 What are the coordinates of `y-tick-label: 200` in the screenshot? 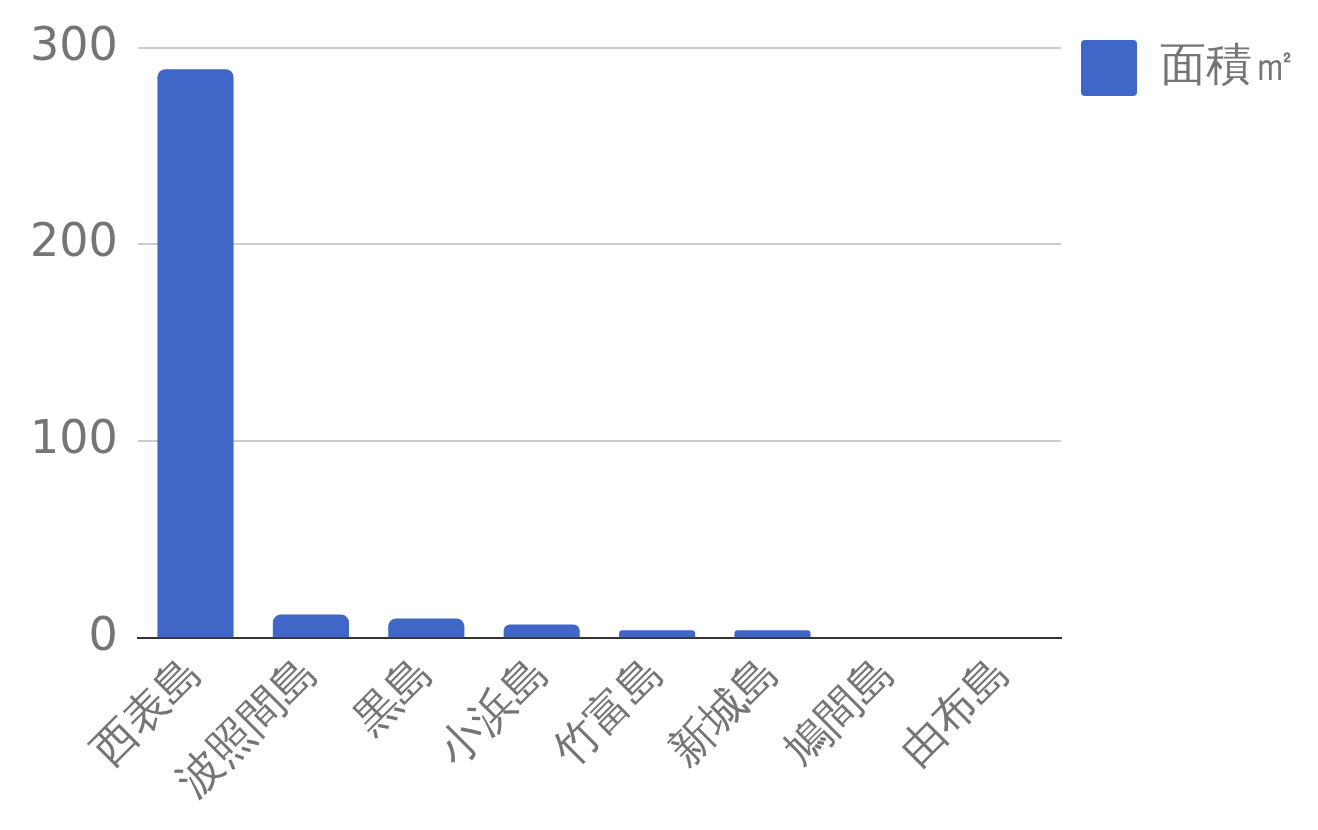 It's located at (73, 240).